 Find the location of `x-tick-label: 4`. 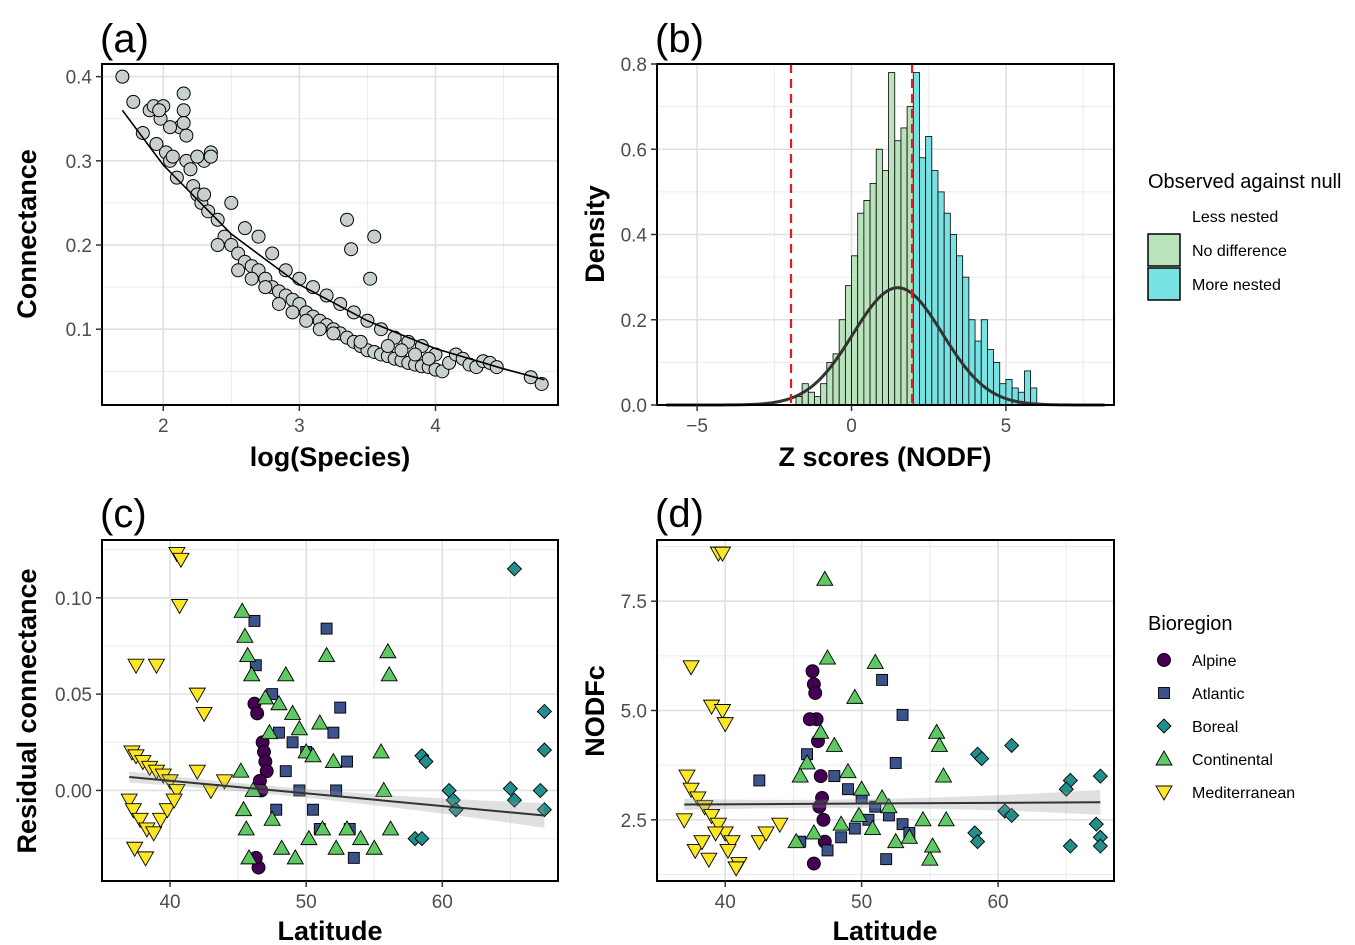

x-tick-label: 4 is located at coordinates (435, 426).